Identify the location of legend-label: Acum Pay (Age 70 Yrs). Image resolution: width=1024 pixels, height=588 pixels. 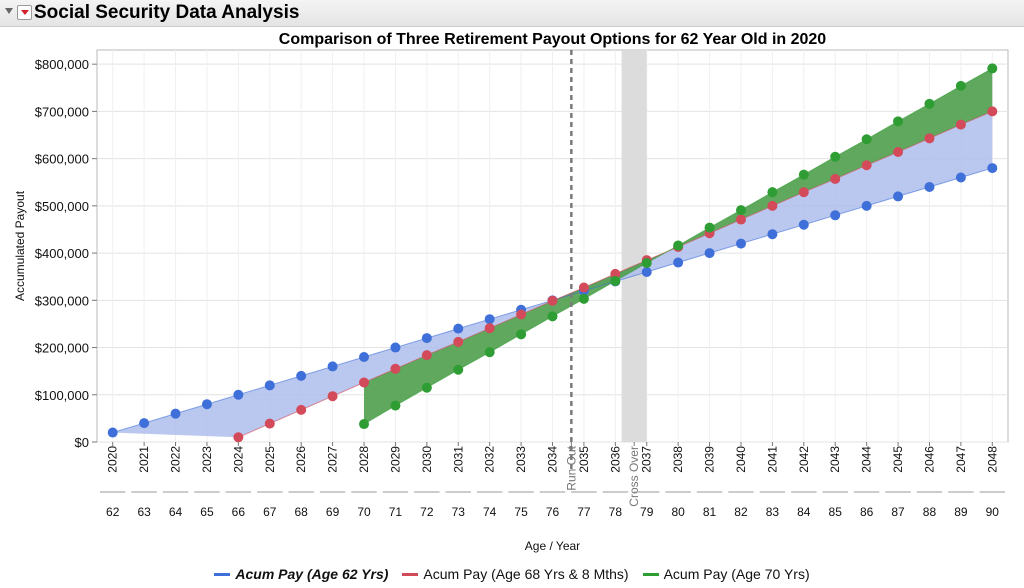
(736, 574).